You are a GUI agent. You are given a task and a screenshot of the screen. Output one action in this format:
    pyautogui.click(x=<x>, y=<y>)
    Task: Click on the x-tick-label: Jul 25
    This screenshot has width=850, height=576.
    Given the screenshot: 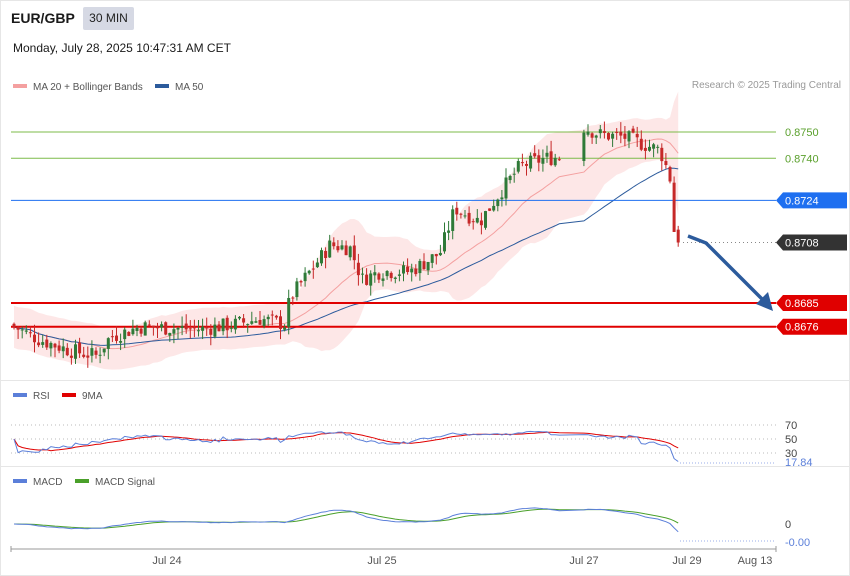 What is the action you would take?
    pyautogui.click(x=381, y=561)
    